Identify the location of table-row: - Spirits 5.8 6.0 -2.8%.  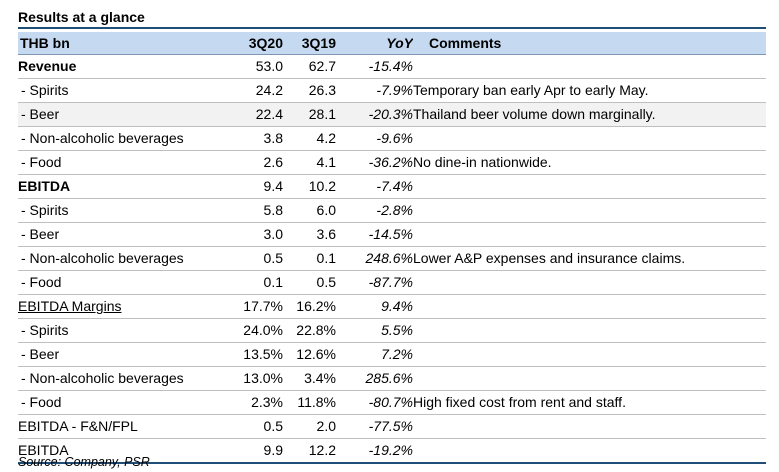
(392, 210).